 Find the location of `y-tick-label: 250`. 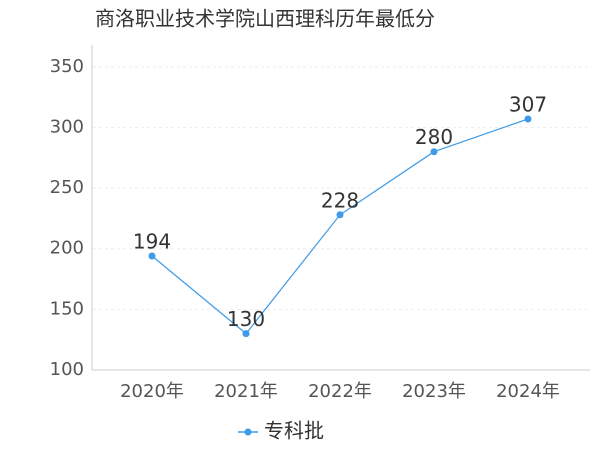

y-tick-label: 250 is located at coordinates (67, 187).